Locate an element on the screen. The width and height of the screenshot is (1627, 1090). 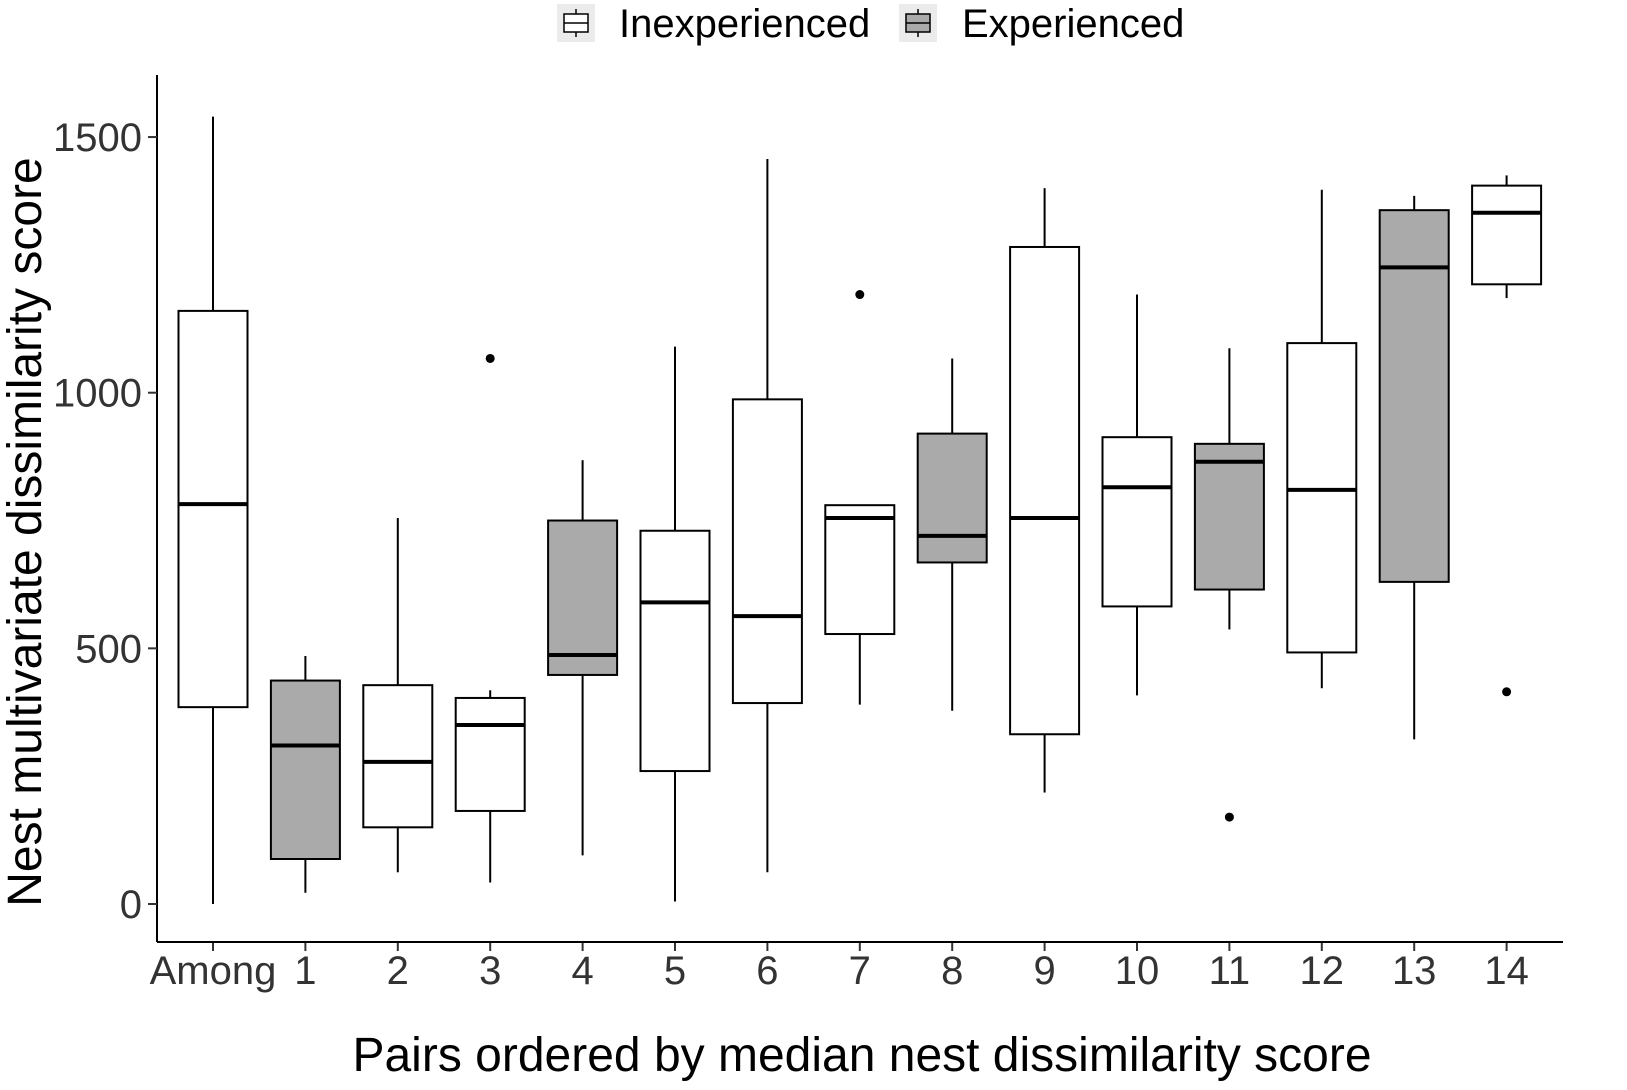
y-axis-title: Nest multivariate dissimilarity score is located at coordinates (26, 532).